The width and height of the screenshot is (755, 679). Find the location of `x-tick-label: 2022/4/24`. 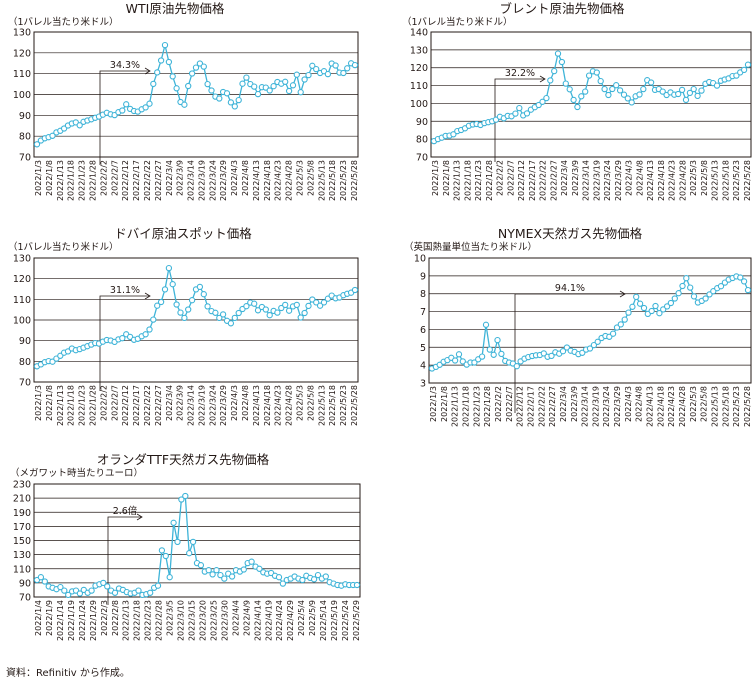

x-tick-label: 2022/4/24 is located at coordinates (279, 620).